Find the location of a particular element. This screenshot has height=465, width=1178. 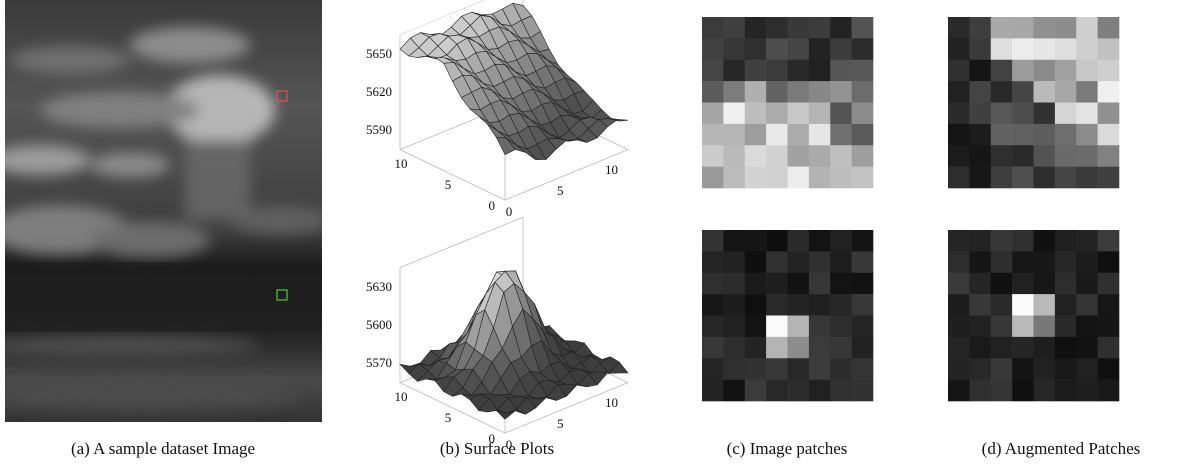

x-tick-label: 0 is located at coordinates (509, 444).